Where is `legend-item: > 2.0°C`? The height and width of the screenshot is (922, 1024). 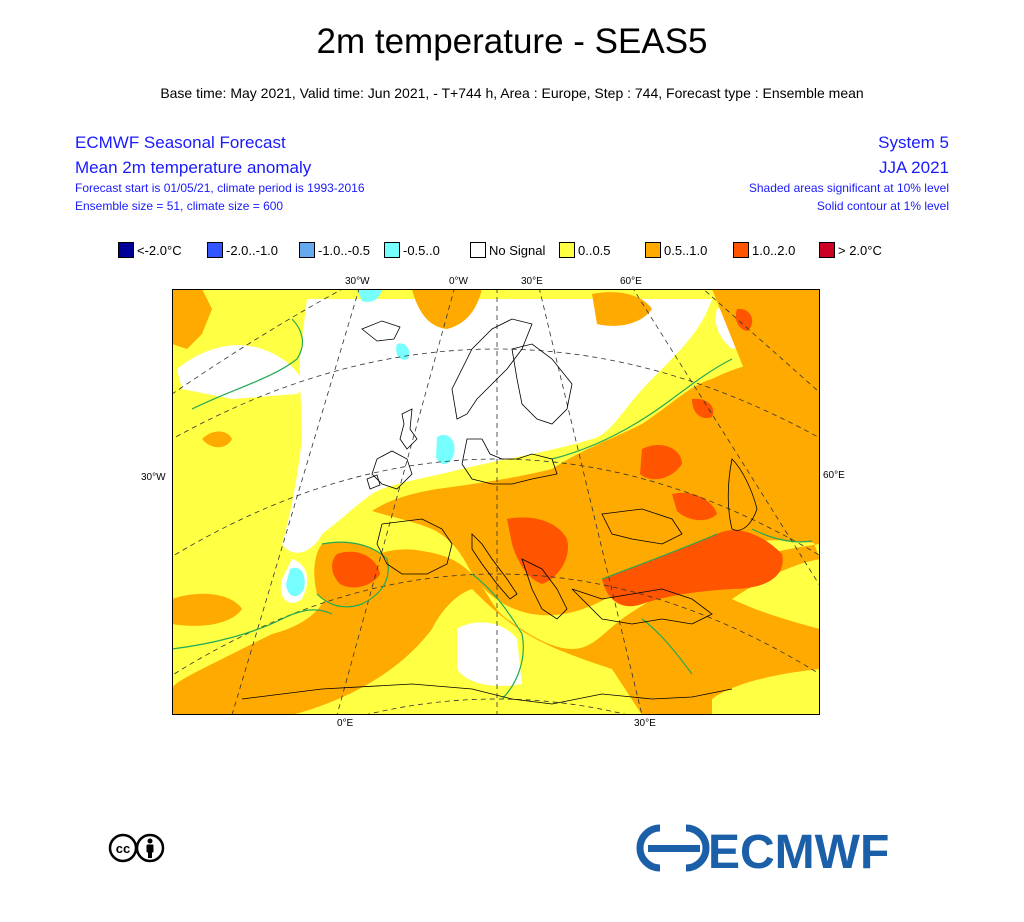 legend-item: > 2.0°C is located at coordinates (850, 250).